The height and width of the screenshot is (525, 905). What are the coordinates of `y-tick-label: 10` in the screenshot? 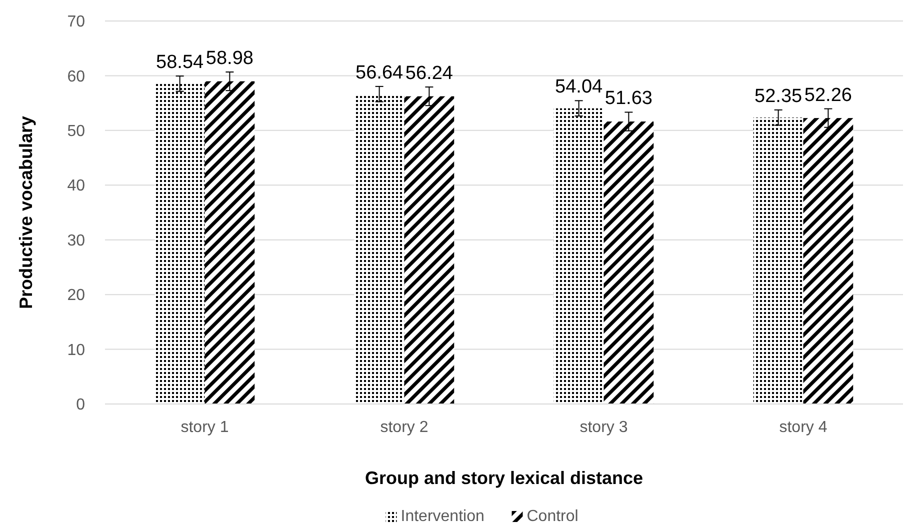 It's located at (76, 350).